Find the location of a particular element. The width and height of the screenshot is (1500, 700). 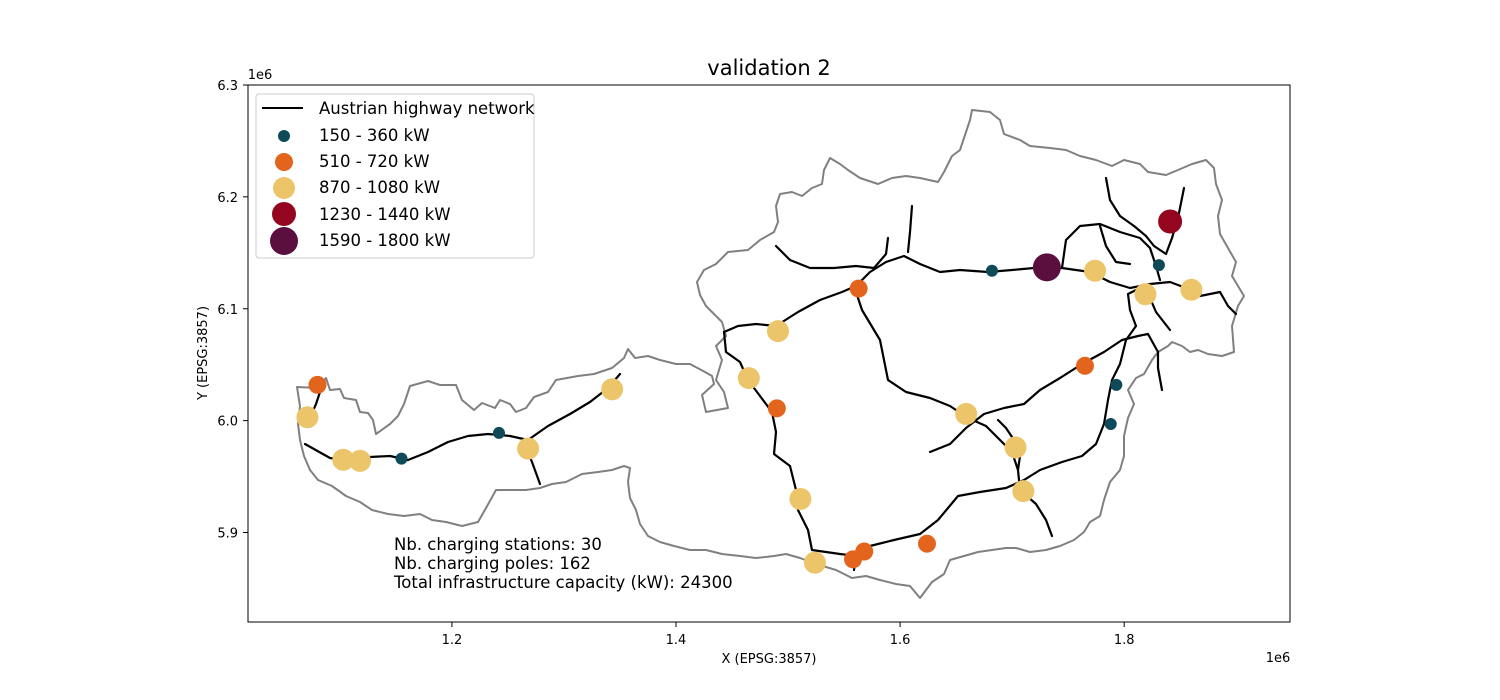

legend-label-870-1080: 870 - 1080 kW is located at coordinates (379, 187).